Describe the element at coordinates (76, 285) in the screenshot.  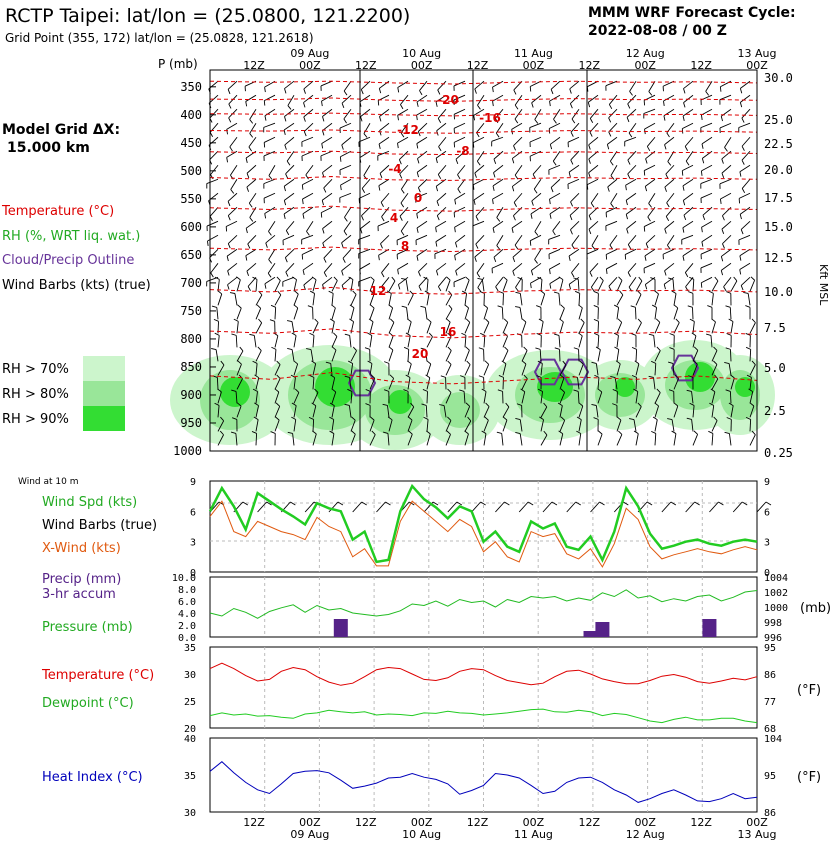
I see `legend-wind-barbs: Wind Barbs (kts) (true)` at that location.